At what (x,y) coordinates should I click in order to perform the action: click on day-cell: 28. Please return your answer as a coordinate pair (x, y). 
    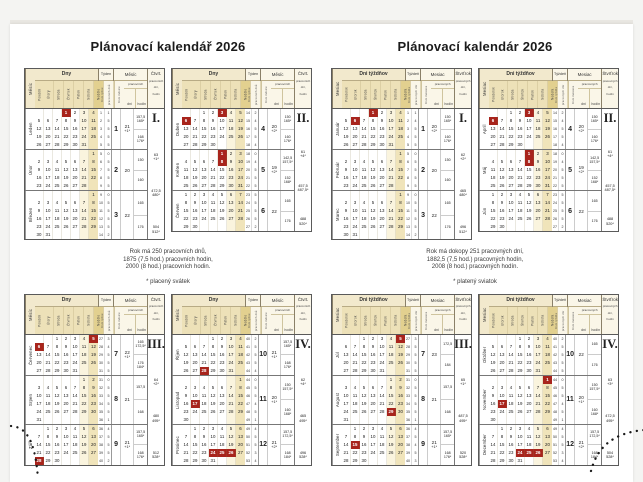
    Looking at the image, I should click on (538, 411).